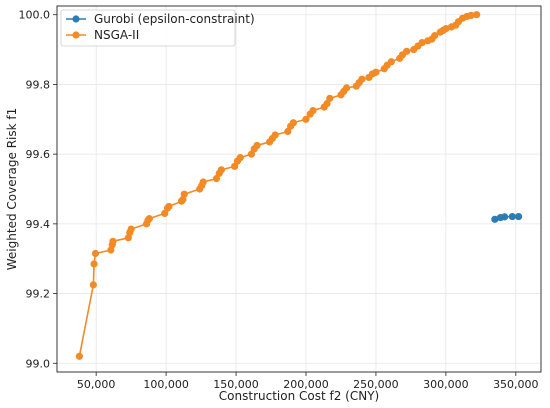  Describe the element at coordinates (12, 189) in the screenshot. I see `y-axis-label: Weighted Coverage Risk f1` at that location.